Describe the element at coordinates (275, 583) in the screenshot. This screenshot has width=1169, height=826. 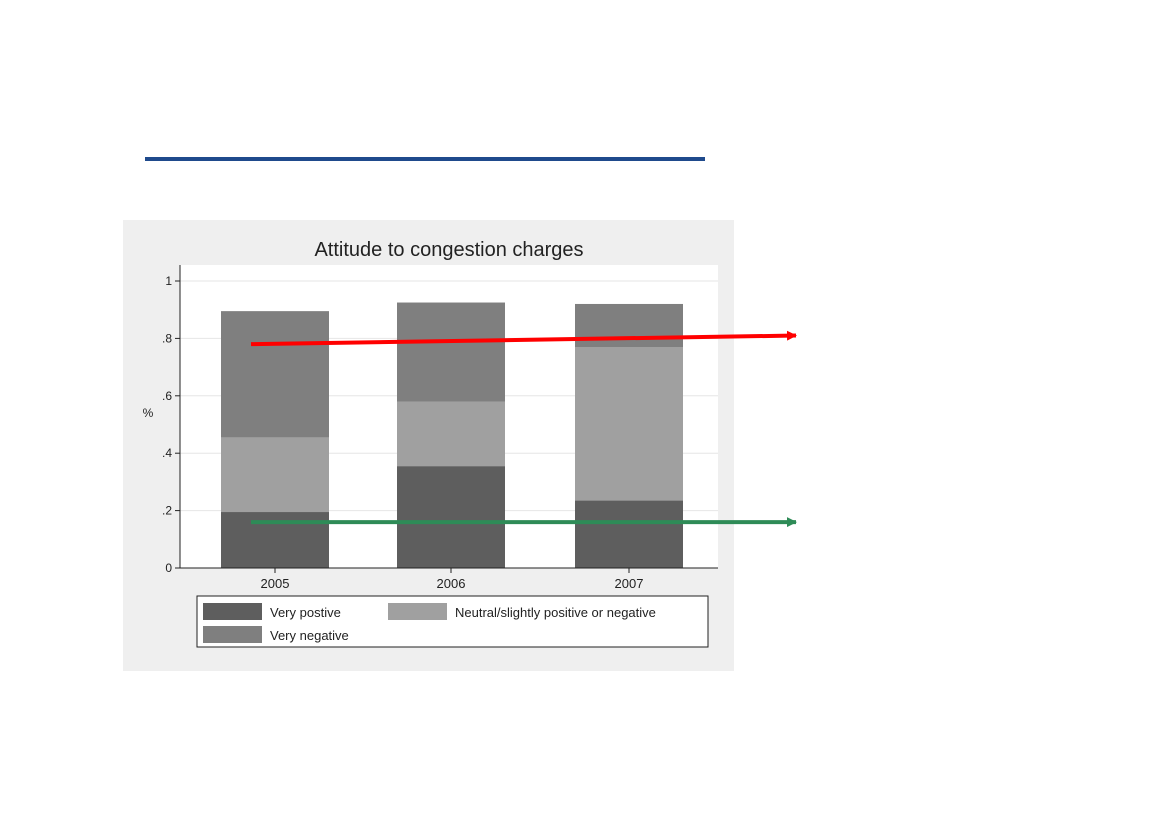
I see `x-tick-label: 2005` at that location.